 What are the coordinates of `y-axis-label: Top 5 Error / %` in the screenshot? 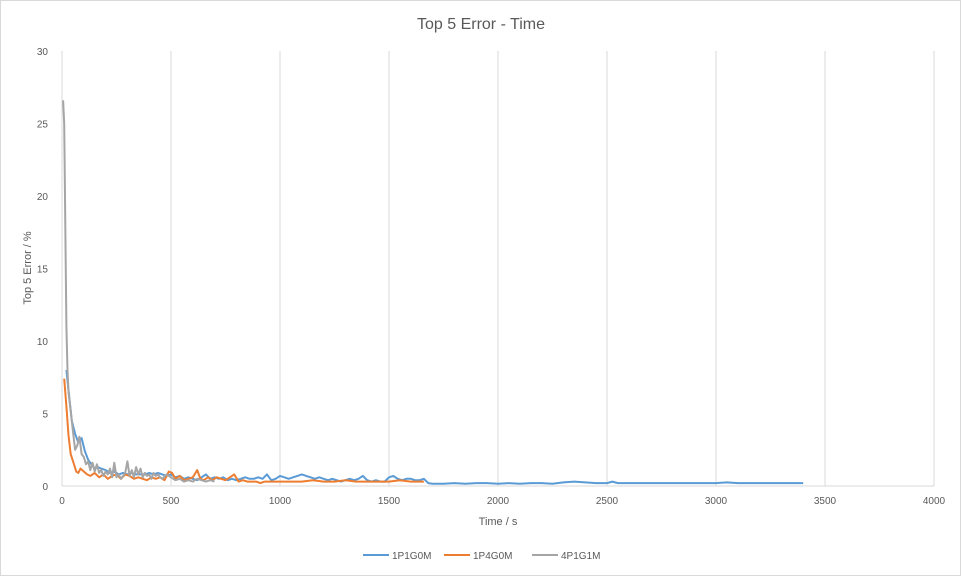 It's located at (28, 268).